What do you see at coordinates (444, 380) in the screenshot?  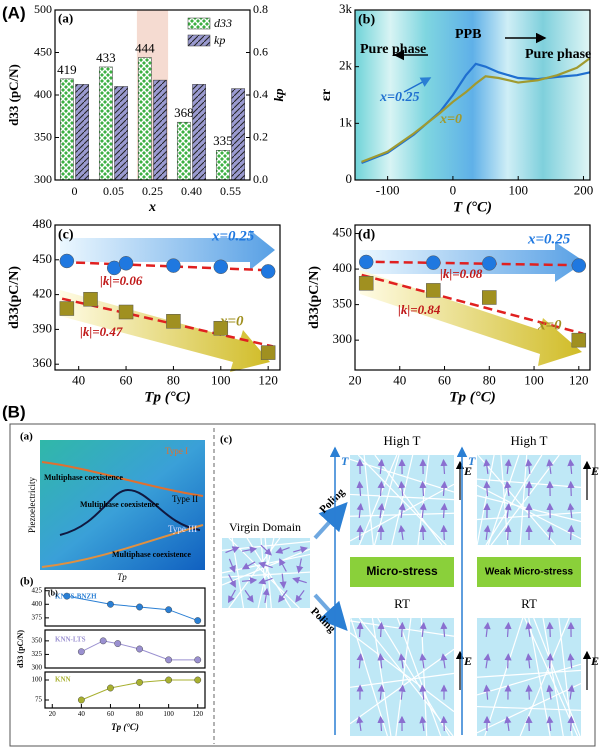 I see `x-tick-label: 60` at bounding box center [444, 380].